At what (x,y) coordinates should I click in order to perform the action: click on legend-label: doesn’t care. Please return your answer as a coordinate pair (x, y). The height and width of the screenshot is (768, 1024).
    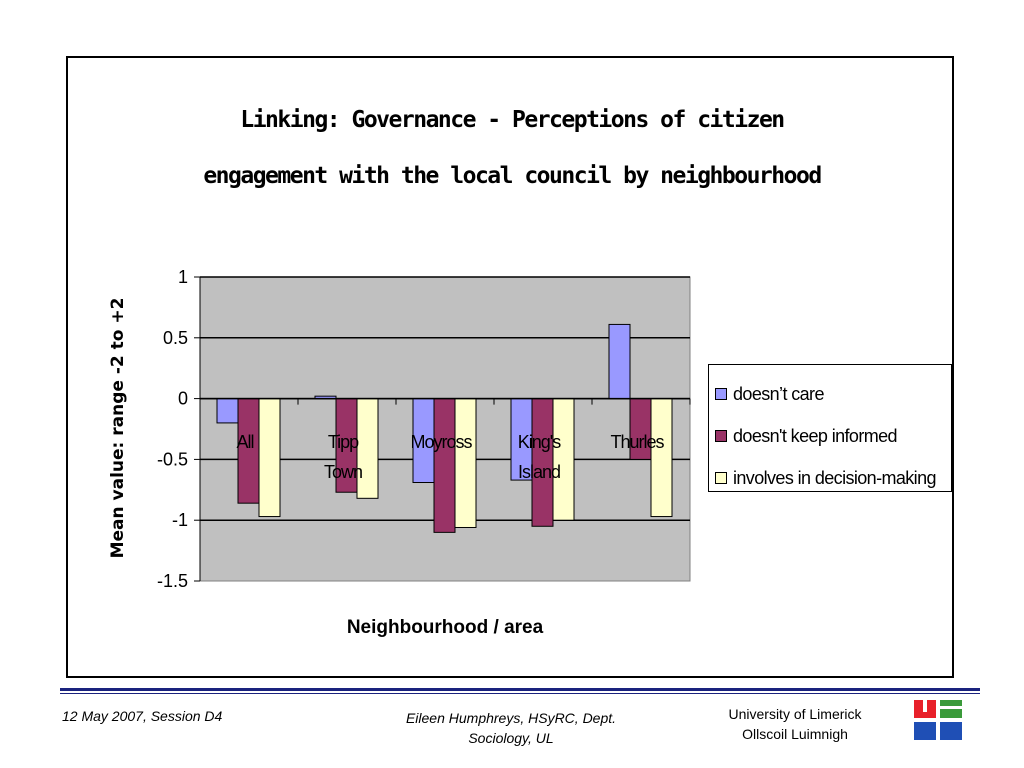
    Looking at the image, I should click on (778, 393).